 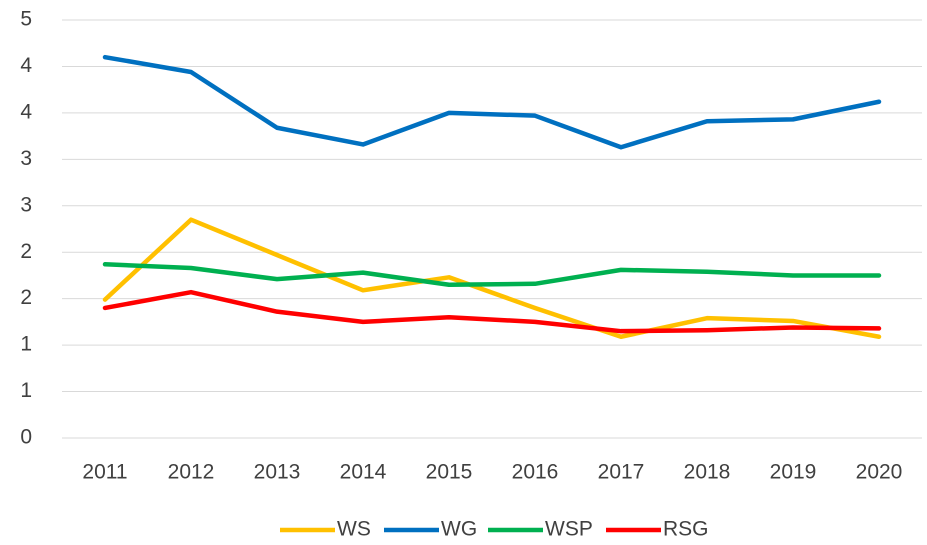 What do you see at coordinates (707, 472) in the screenshot?
I see `x-tick-label: 2018` at bounding box center [707, 472].